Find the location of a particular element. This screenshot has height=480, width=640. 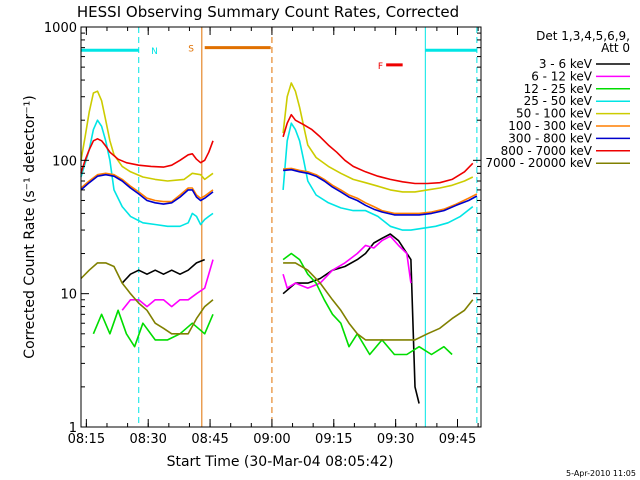

legend-header-line1: Det 1,3,4,5,6,9, is located at coordinates (583, 36).